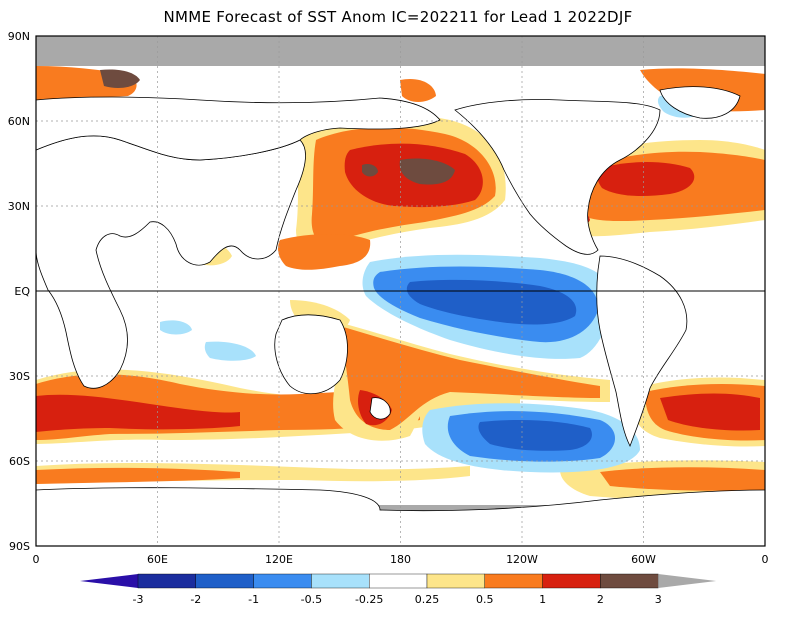  What do you see at coordinates (485, 599) in the screenshot?
I see `colorbar-label: 0.5` at bounding box center [485, 599].